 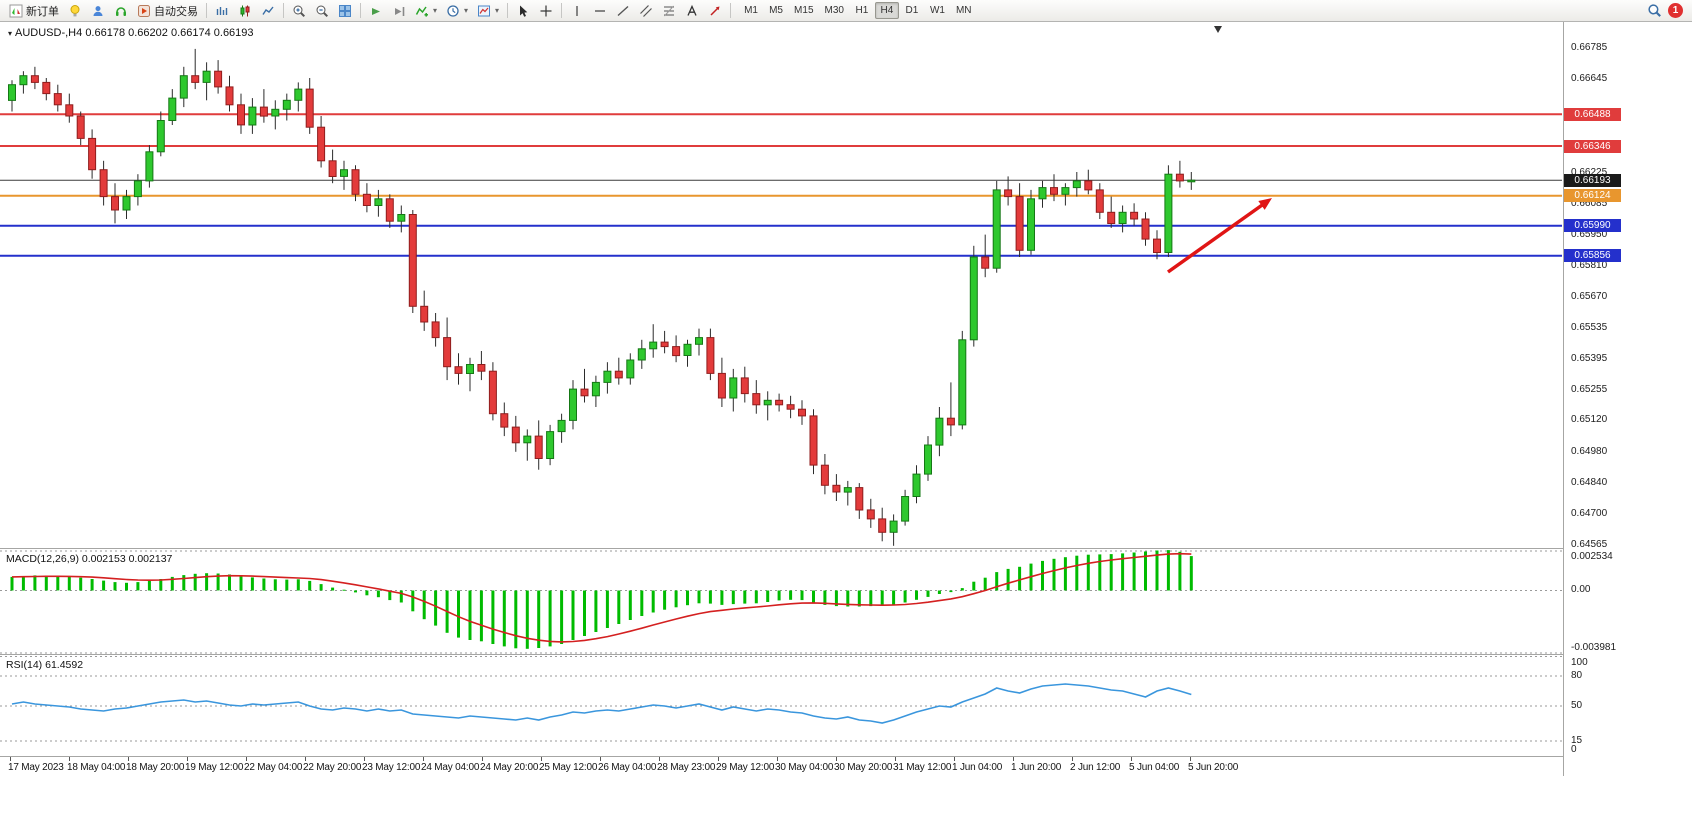 I want to click on toolbar-right: 1, so click(x=1667, y=10).